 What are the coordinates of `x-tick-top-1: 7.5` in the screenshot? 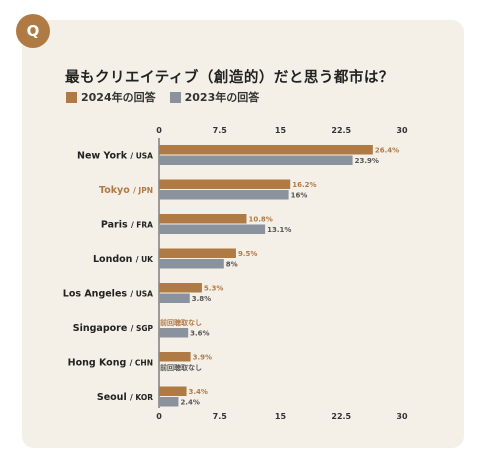 It's located at (220, 130).